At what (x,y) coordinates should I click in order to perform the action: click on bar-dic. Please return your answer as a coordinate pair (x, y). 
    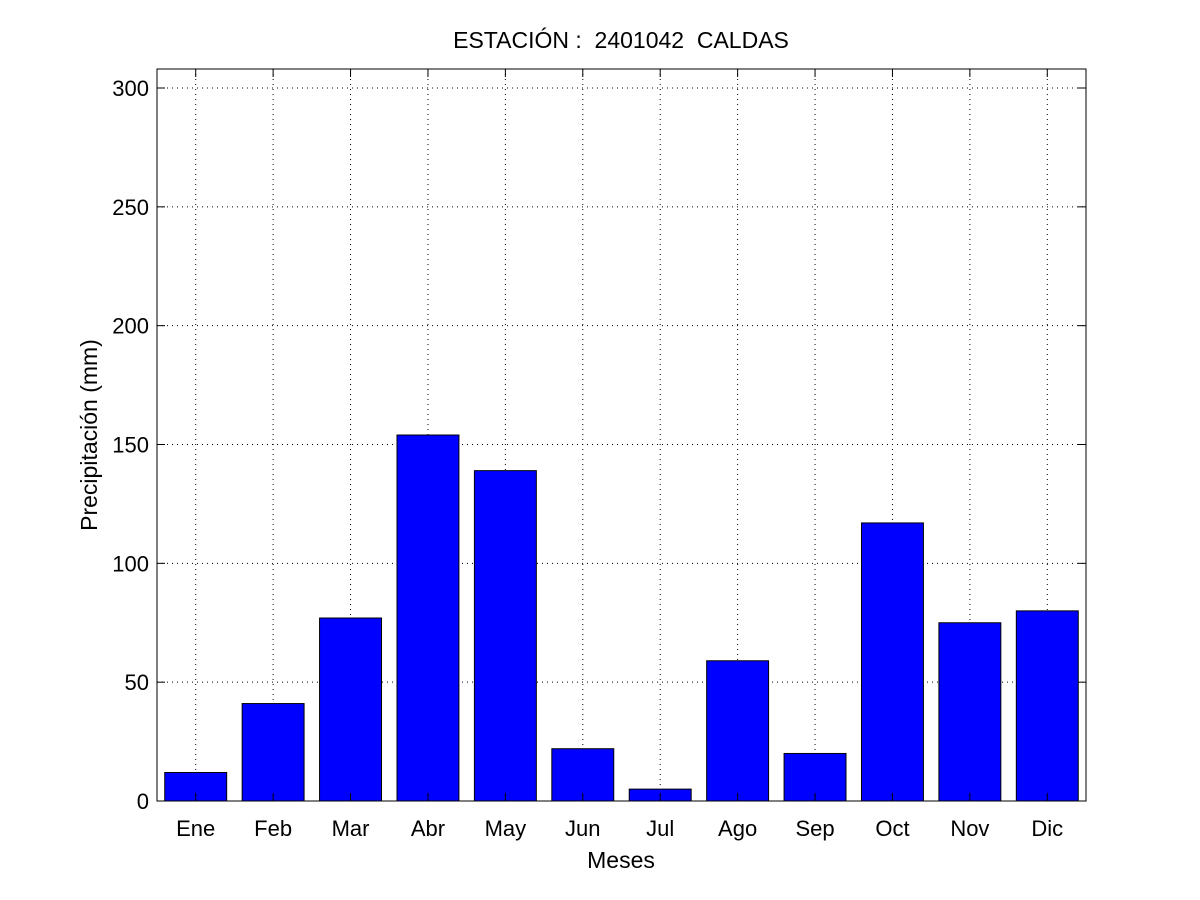
    Looking at the image, I should click on (1047, 706).